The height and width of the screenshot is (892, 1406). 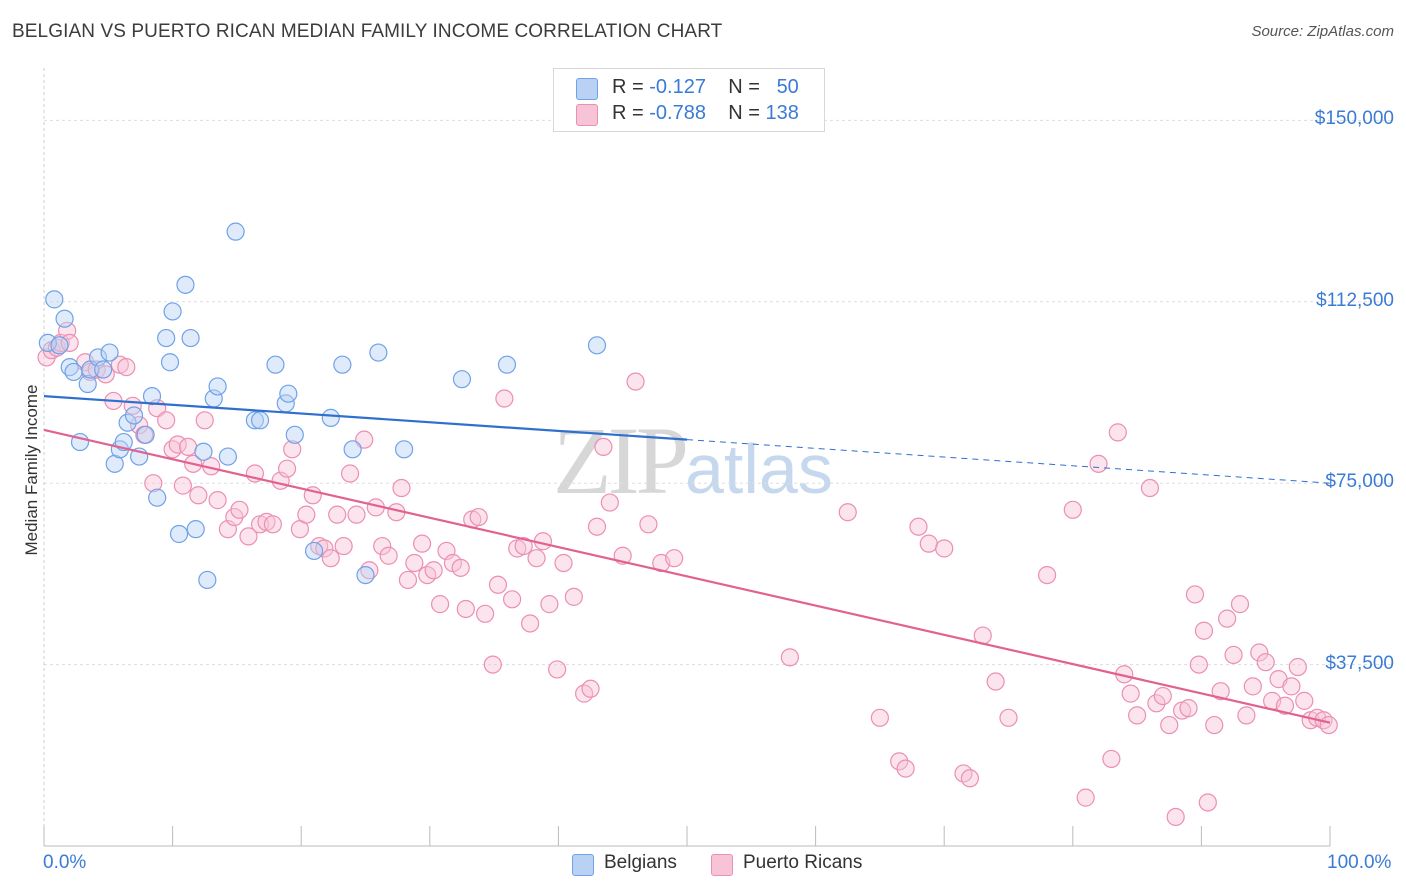 What do you see at coordinates (1359, 482) in the screenshot?
I see `y-tick-label: $75,000` at bounding box center [1359, 482].